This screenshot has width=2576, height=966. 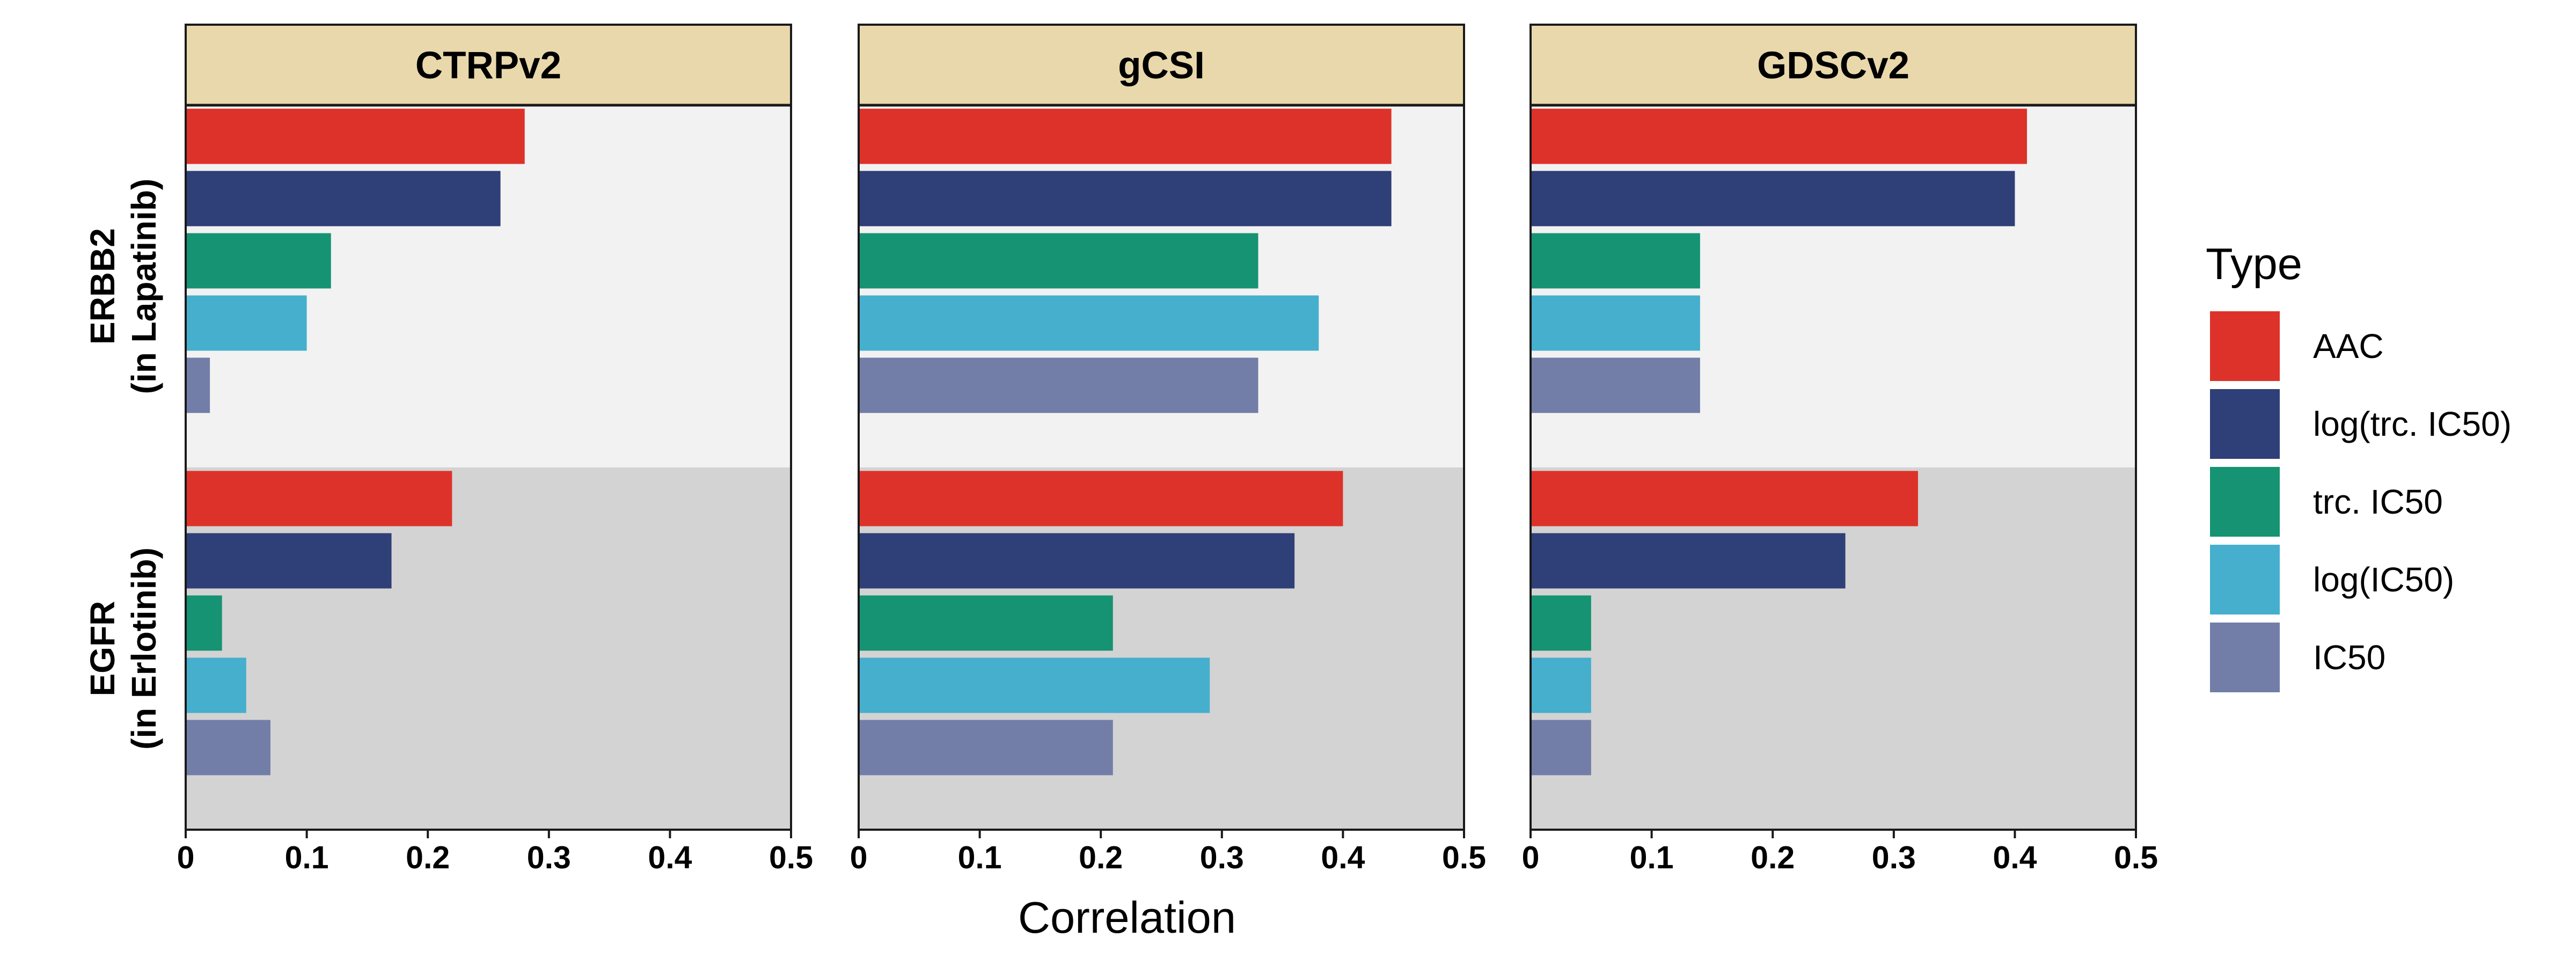 What do you see at coordinates (144, 648) in the screenshot?
I see `row-label-line2: (in Erlotinib)` at bounding box center [144, 648].